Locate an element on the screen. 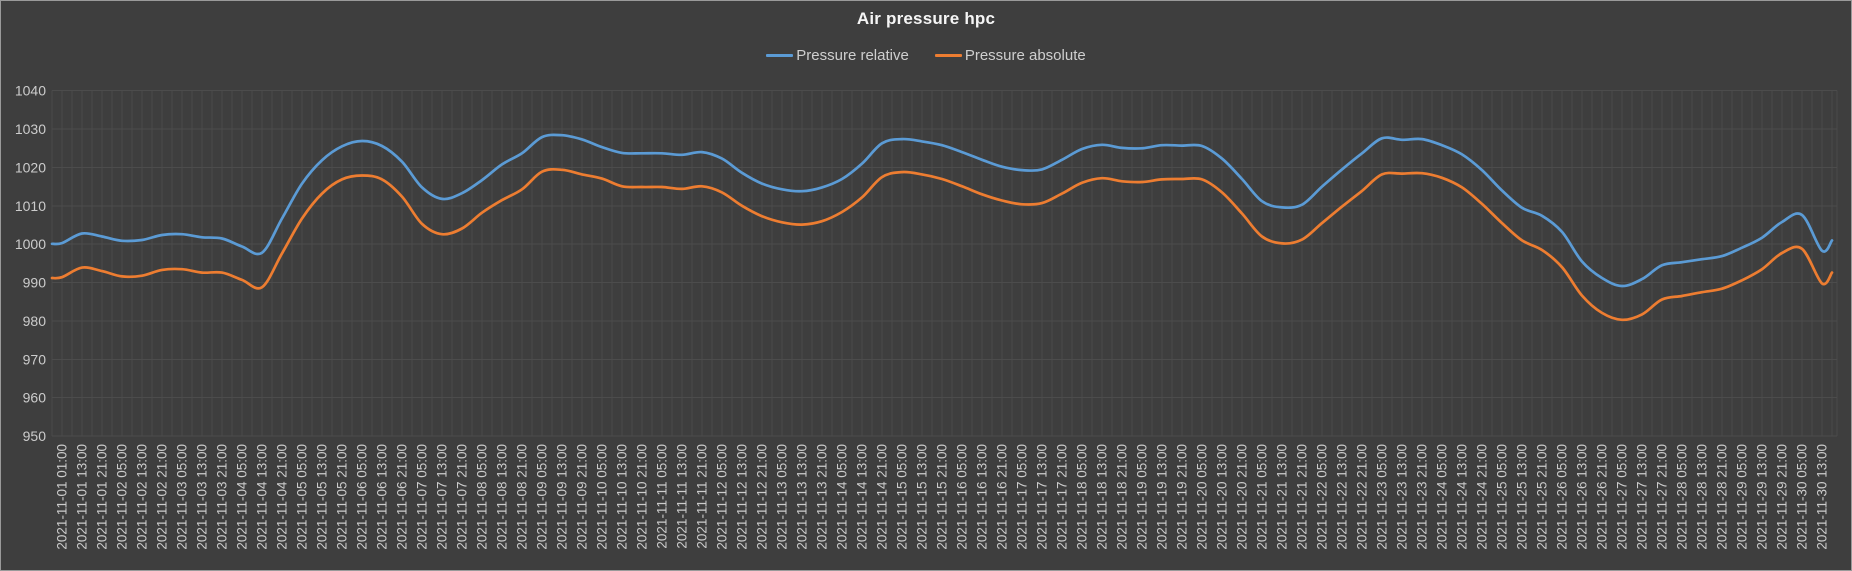 The width and height of the screenshot is (1852, 571). x-tick-label: 2021-11-25 13:00 is located at coordinates (1522, 497).